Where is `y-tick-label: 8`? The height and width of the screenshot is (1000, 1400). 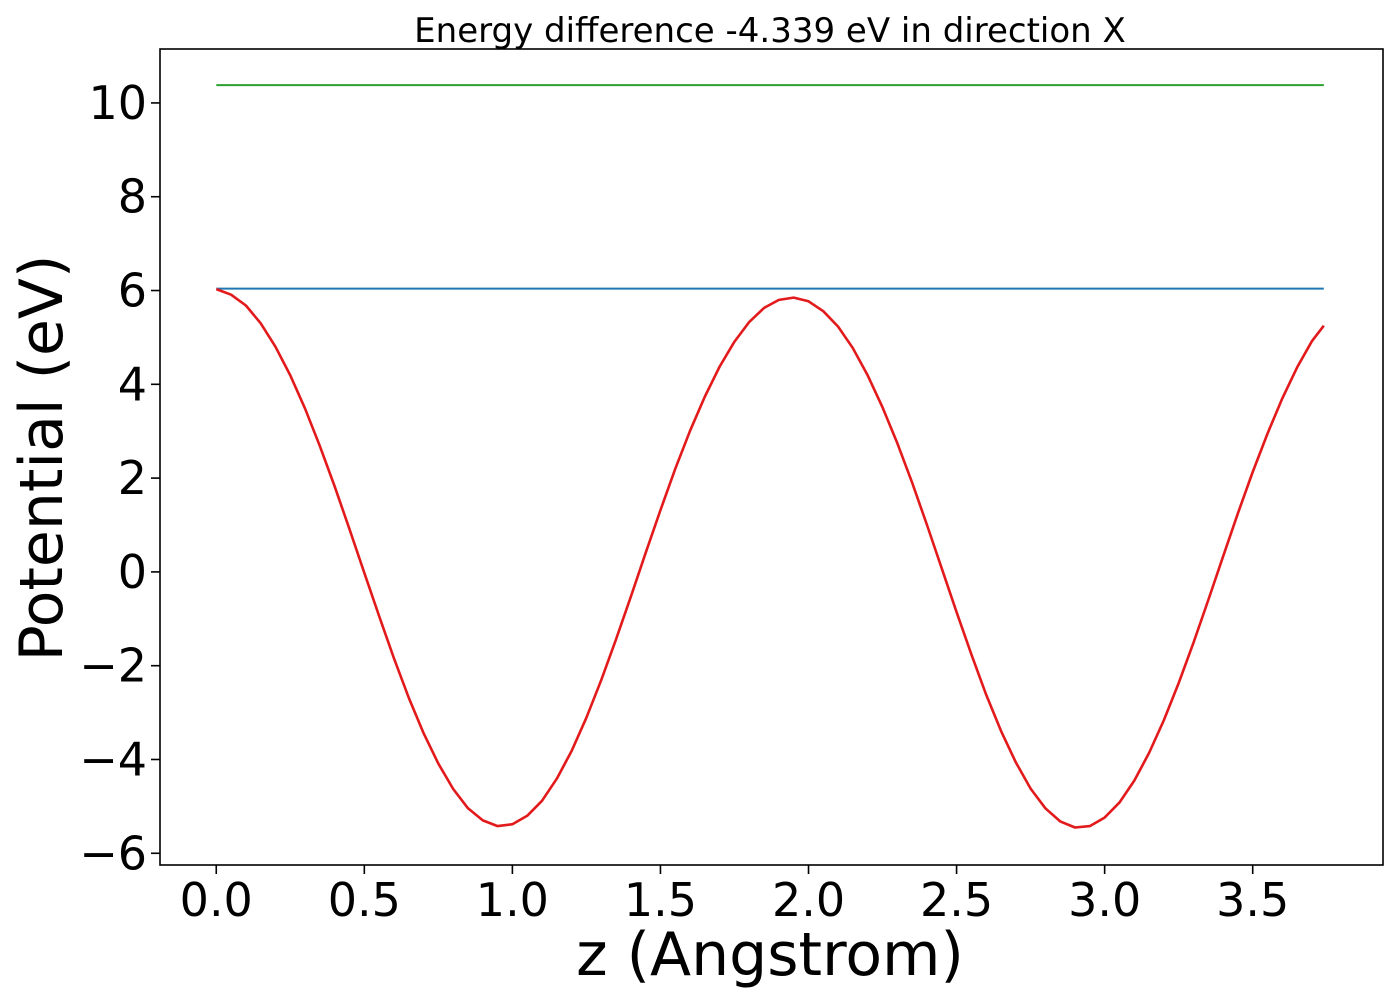
y-tick-label: 8 is located at coordinates (132, 197).